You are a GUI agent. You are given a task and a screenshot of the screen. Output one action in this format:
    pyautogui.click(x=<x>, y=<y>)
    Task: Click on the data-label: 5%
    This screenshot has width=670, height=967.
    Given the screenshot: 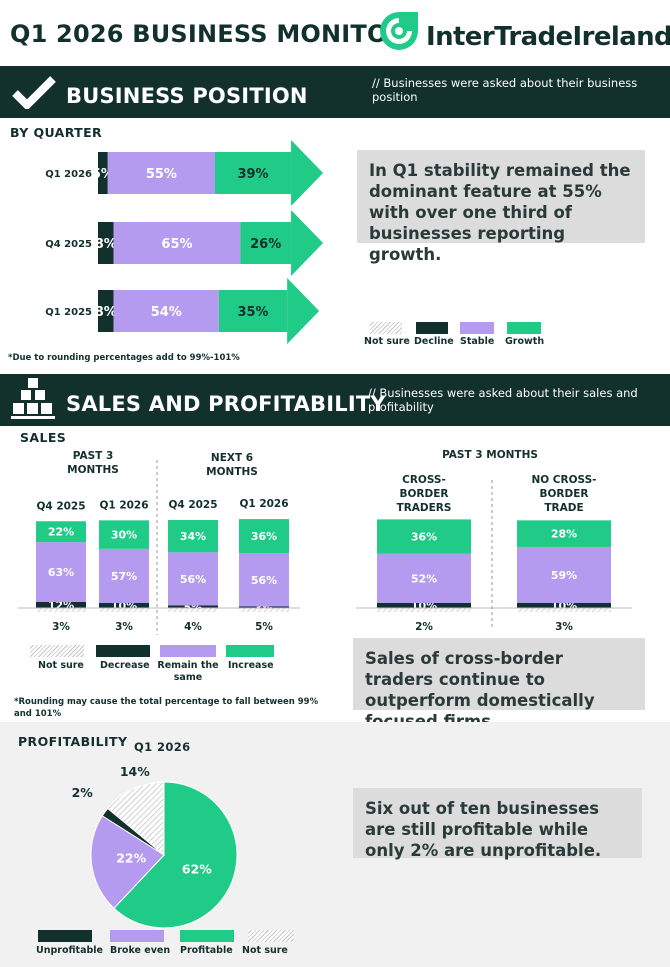 What is the action you would take?
    pyautogui.click(x=264, y=627)
    